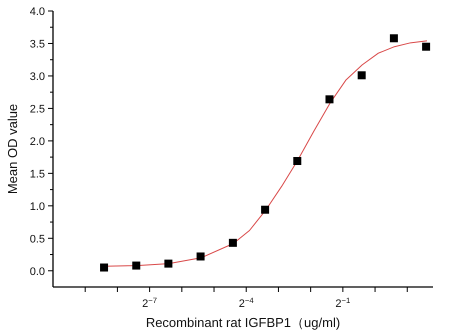  What do you see at coordinates (37, 206) in the screenshot?
I see `y-tick-label: 1.0` at bounding box center [37, 206].